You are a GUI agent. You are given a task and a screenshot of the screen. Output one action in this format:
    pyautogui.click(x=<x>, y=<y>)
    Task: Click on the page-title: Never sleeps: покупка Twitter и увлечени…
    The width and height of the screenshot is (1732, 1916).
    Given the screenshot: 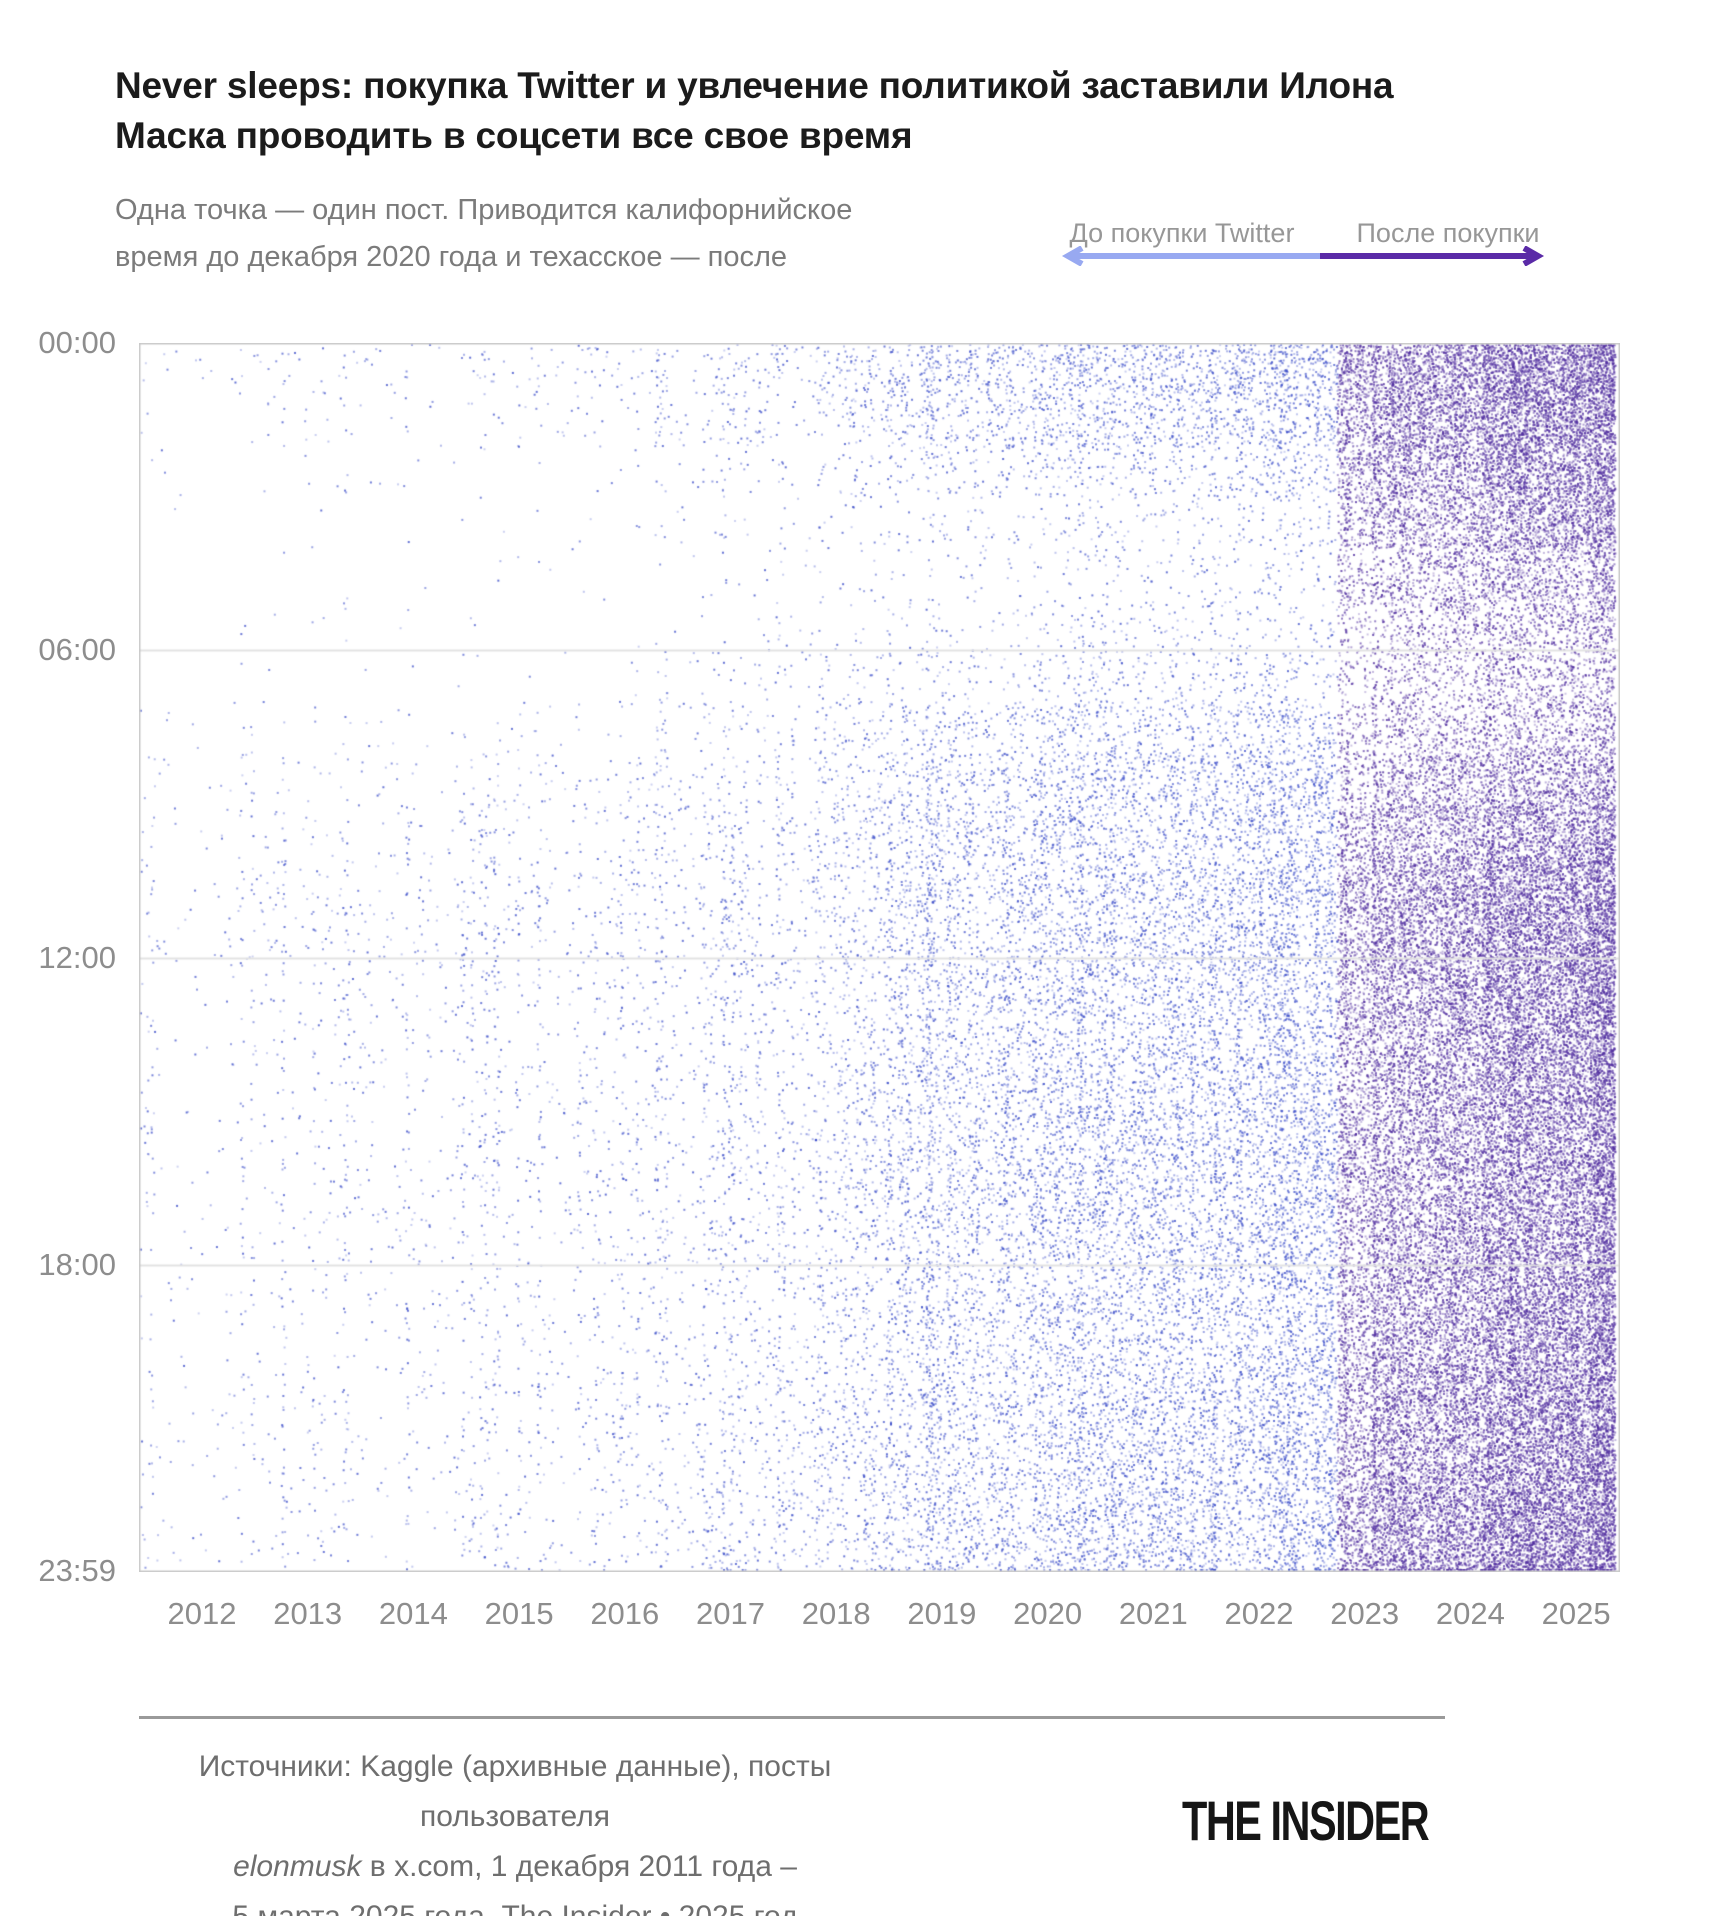 What is the action you would take?
    pyautogui.click(x=754, y=110)
    